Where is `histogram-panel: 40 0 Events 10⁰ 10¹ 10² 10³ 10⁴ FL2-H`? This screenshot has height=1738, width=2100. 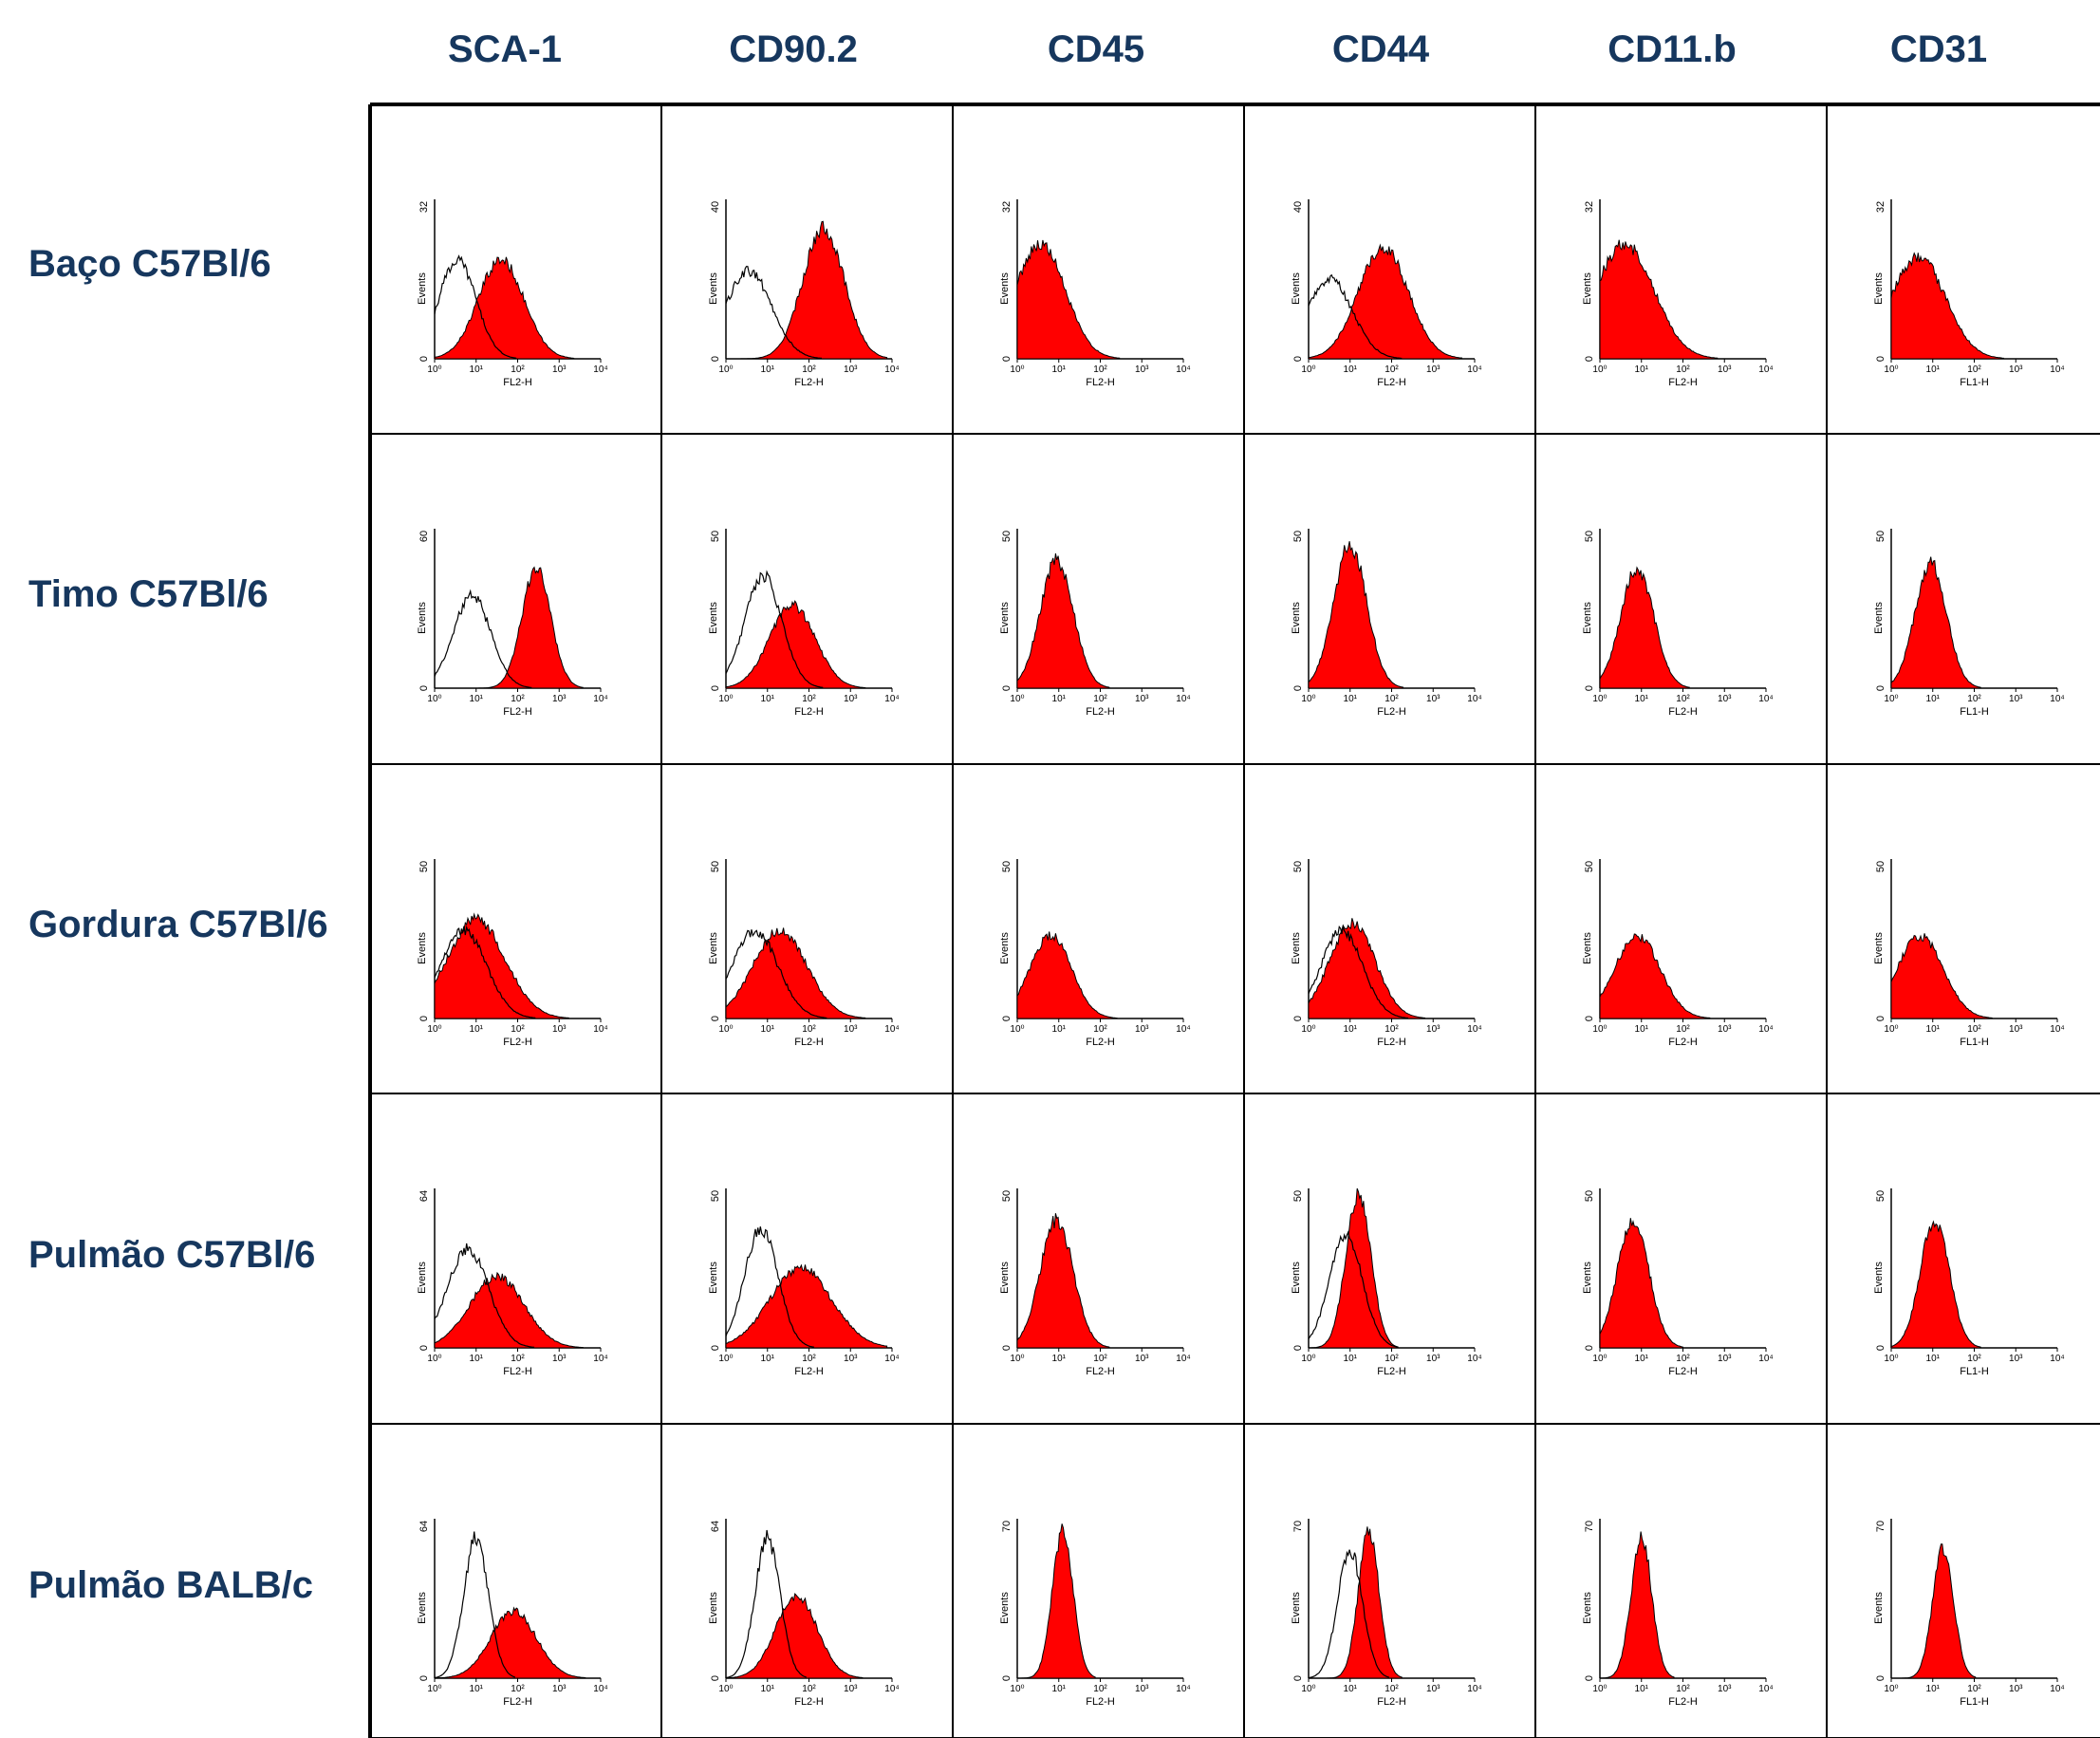 histogram-panel: 40 0 Events 10⁰ 10¹ 10² 10³ 10⁴ FL2-H is located at coordinates (1386, 293).